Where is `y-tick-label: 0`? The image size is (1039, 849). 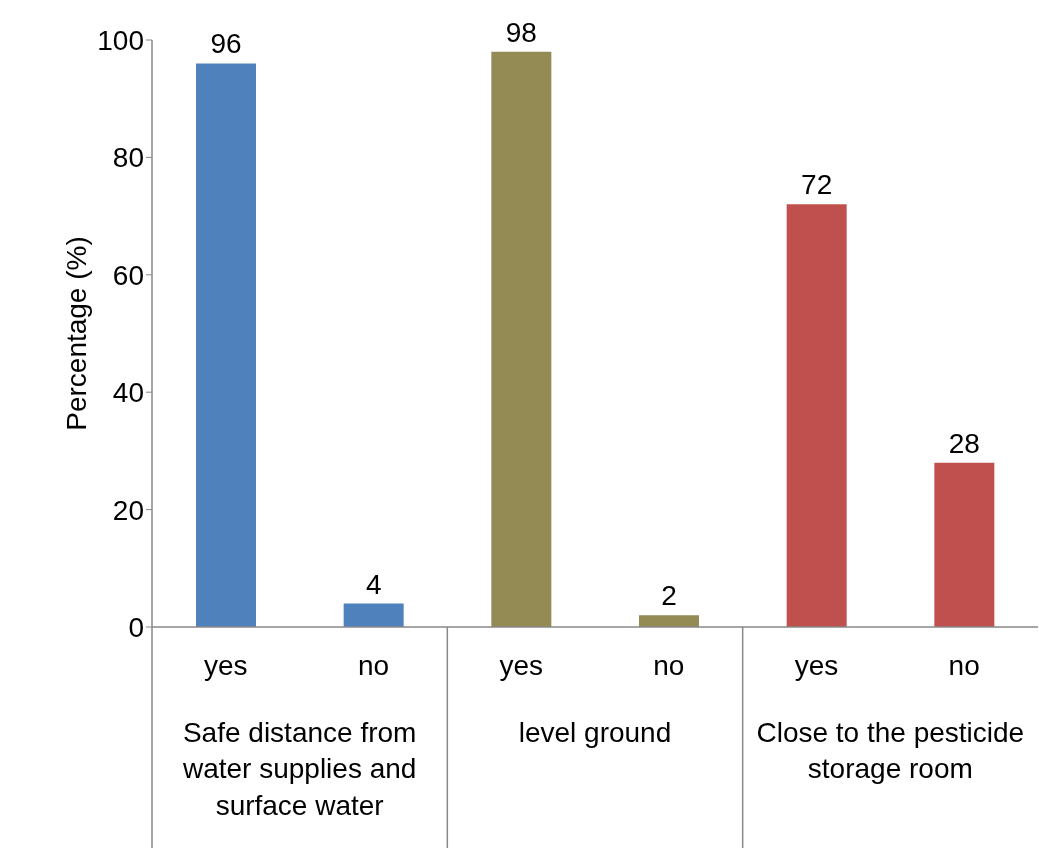 y-tick-label: 0 is located at coordinates (136, 627).